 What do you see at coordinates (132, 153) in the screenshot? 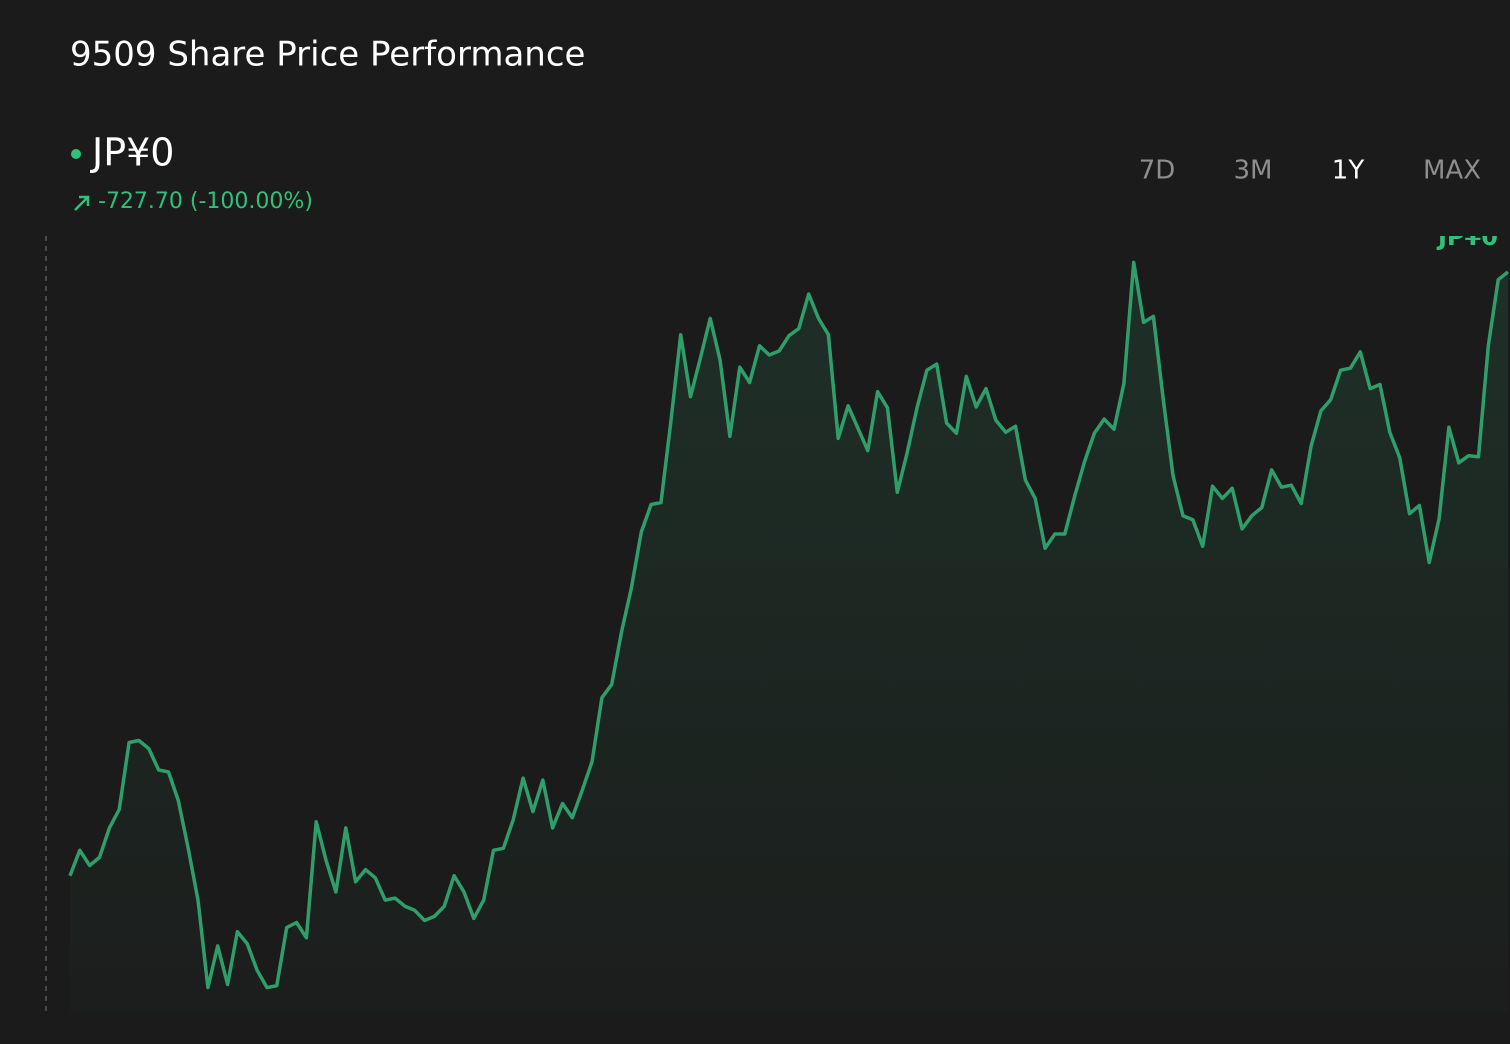
I see `current-price: JP¥0` at bounding box center [132, 153].